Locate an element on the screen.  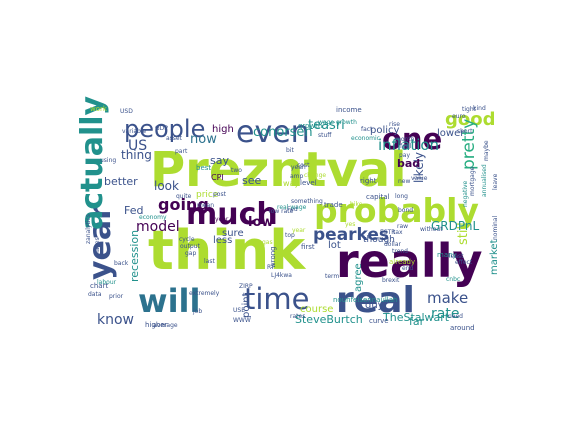
cloud-word: higher is located at coordinates (156, 325).